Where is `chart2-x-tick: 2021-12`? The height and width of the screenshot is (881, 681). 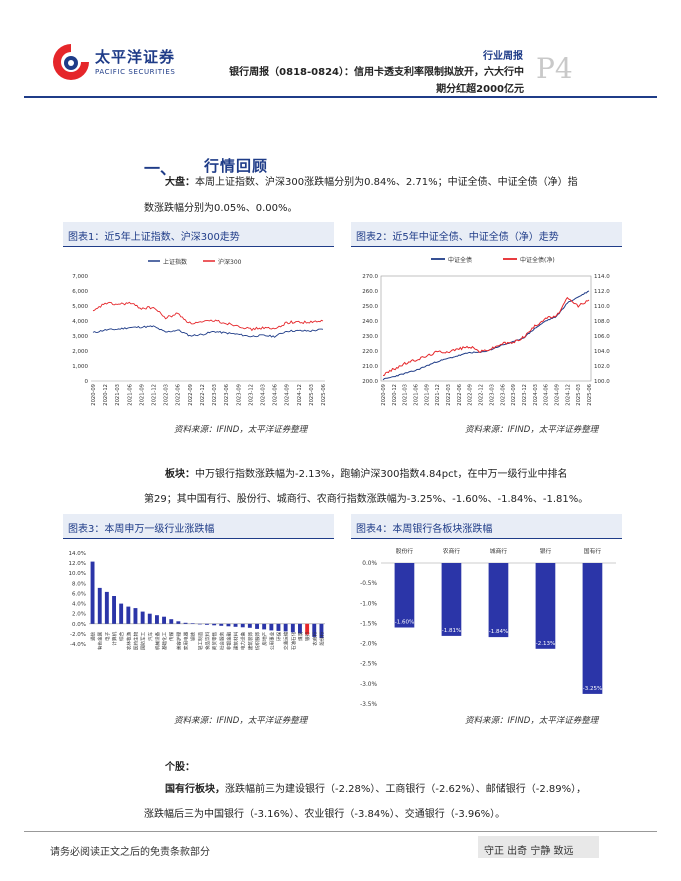 chart2-x-tick: 2021-12 is located at coordinates (438, 395).